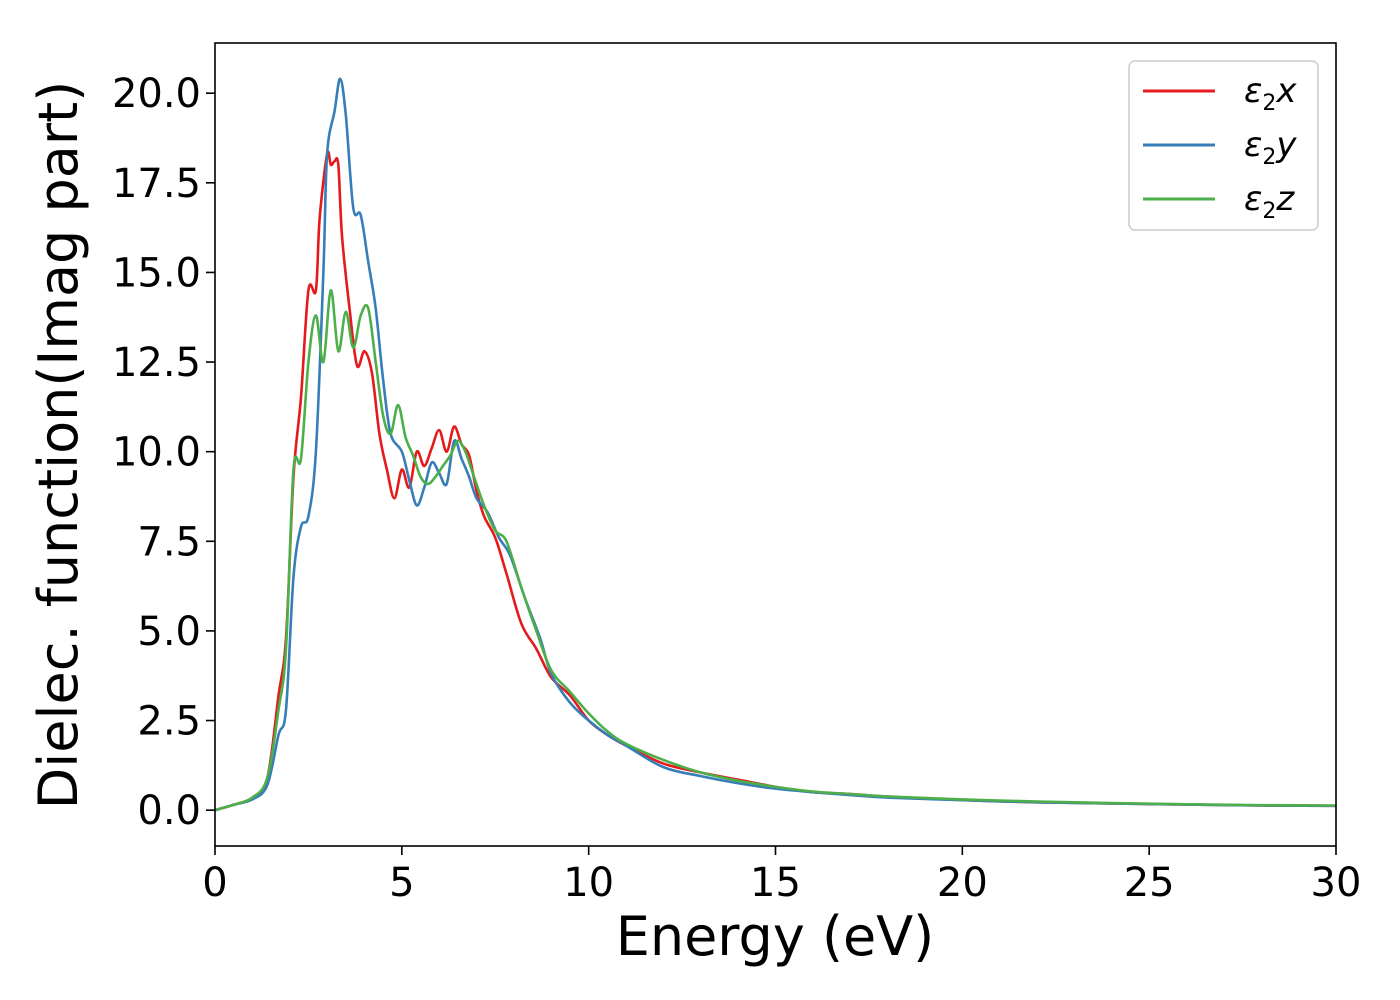 This screenshot has height=1000, width=1400. I want to click on y-tick-label: 10.0, so click(156, 453).